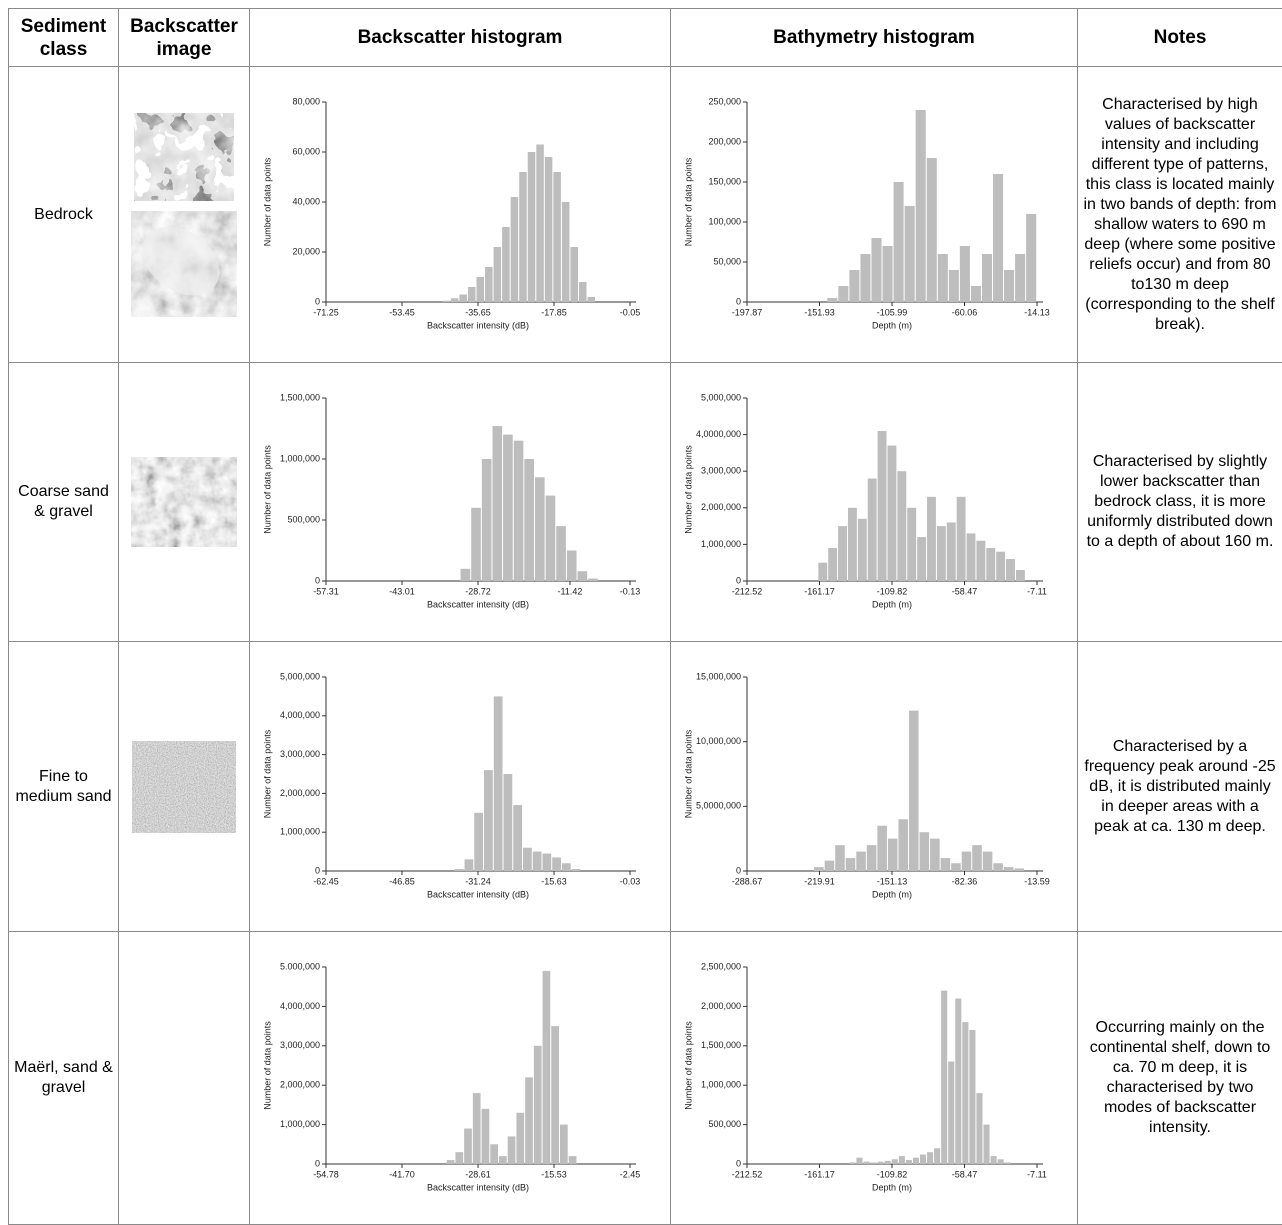 The width and height of the screenshot is (1282, 1225). I want to click on y-tick-label: 4,0000,000, so click(717, 434).